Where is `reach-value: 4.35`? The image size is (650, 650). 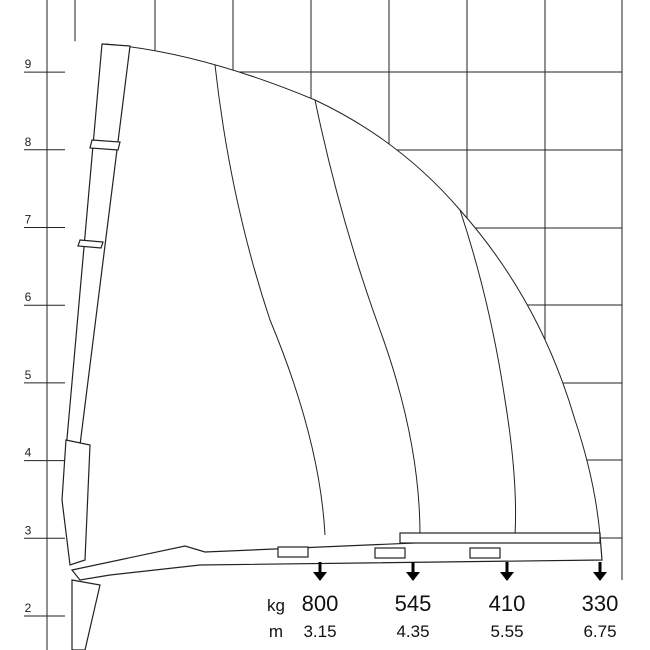 reach-value: 4.35 is located at coordinates (412, 631).